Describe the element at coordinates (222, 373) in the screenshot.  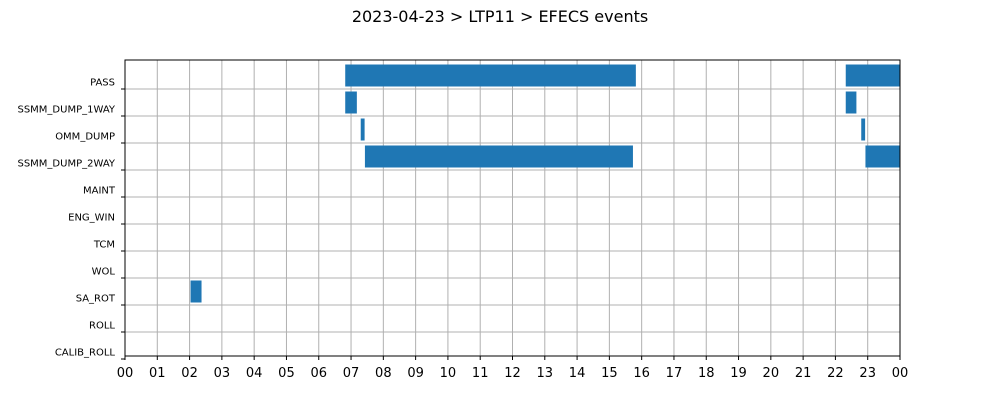
I see `x-tick-label: 03` at that location.